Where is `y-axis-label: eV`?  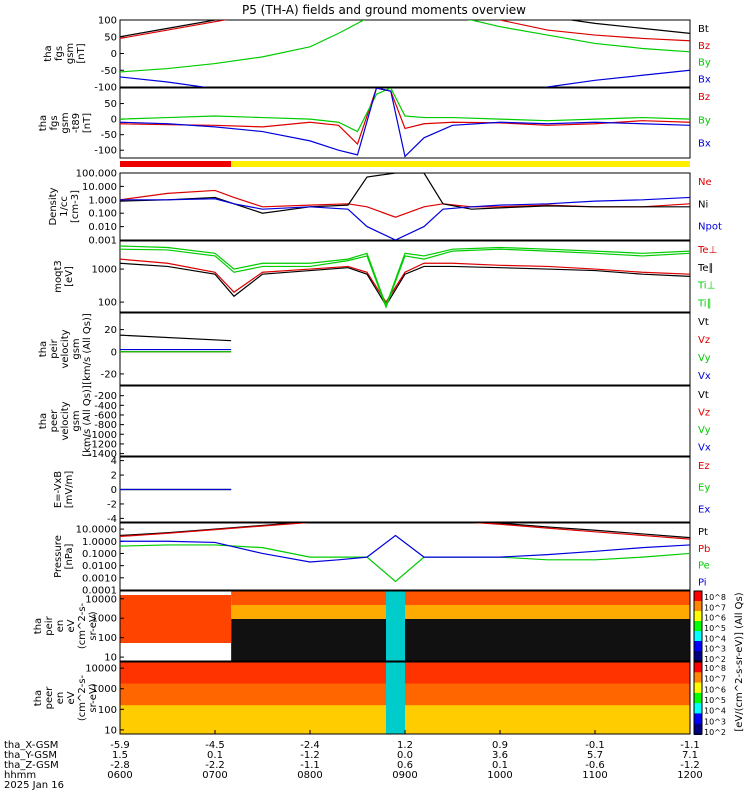
y-axis-label: eV is located at coordinates (71, 625).